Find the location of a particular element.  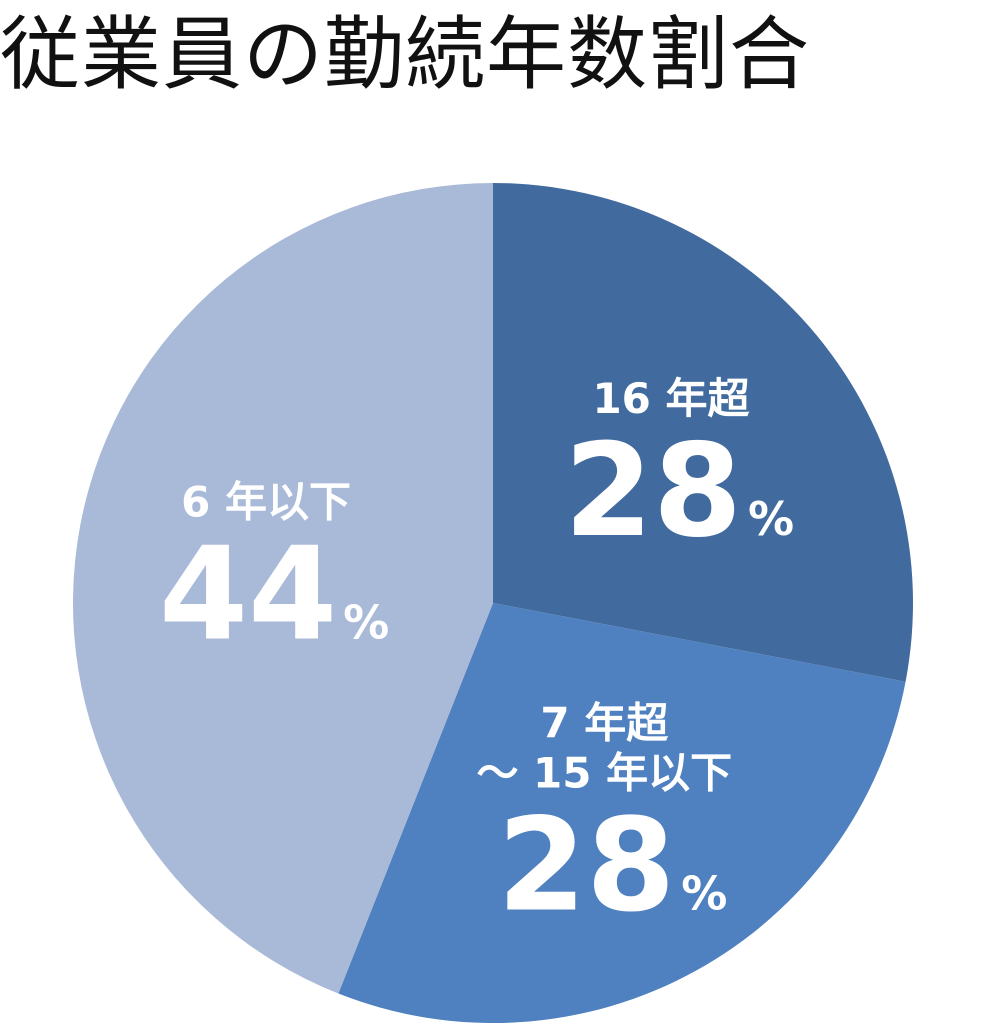

slice-value-label: 44 is located at coordinates (248, 595).